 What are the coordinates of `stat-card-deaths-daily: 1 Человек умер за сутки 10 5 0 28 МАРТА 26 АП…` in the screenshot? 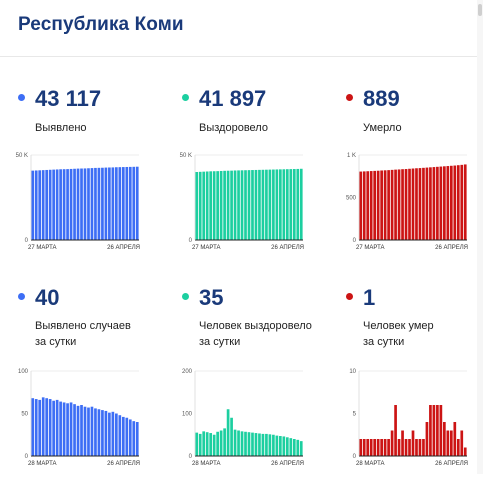 It's located at (414, 385).